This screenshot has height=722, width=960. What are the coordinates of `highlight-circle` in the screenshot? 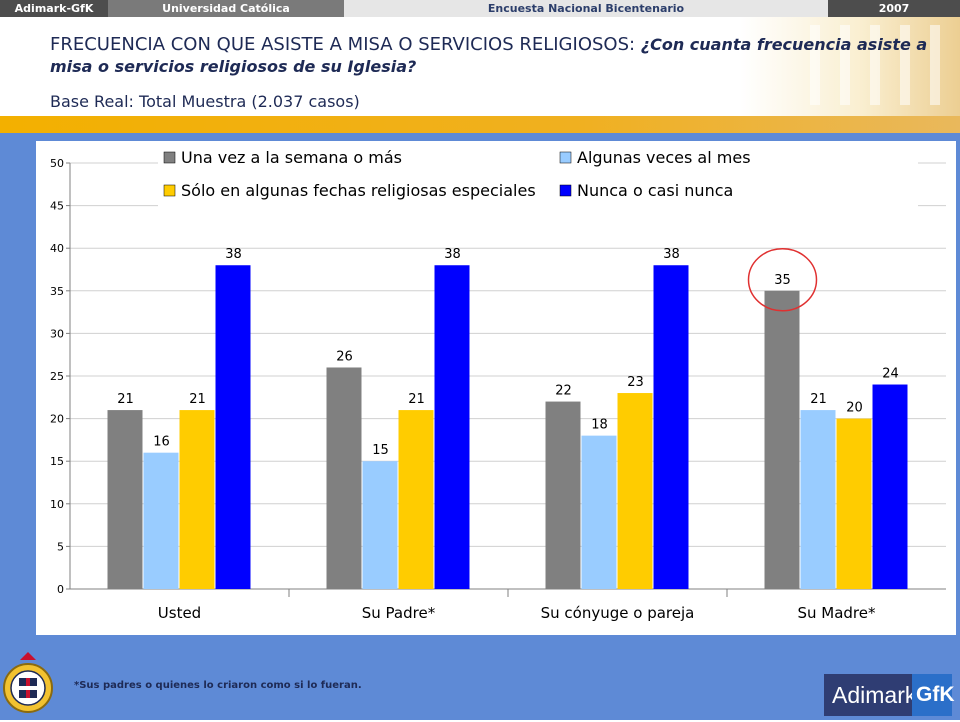 It's located at (782, 280).